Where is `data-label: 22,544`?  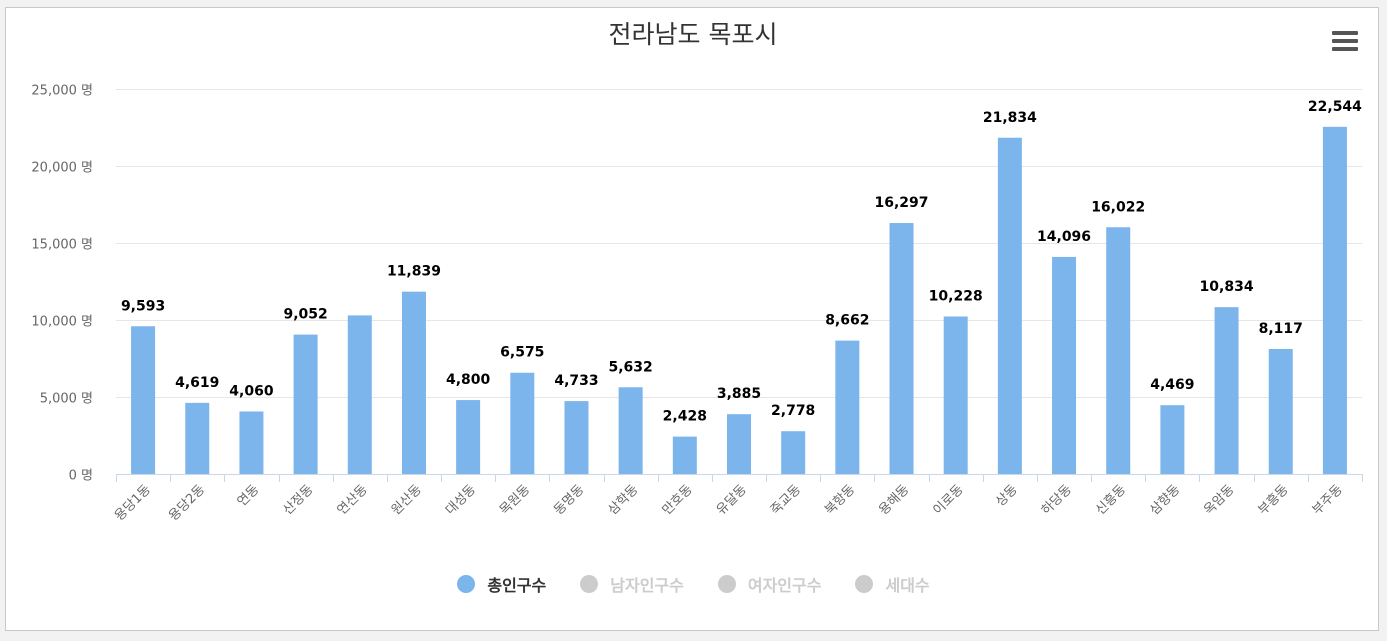 data-label: 22,544 is located at coordinates (1335, 107).